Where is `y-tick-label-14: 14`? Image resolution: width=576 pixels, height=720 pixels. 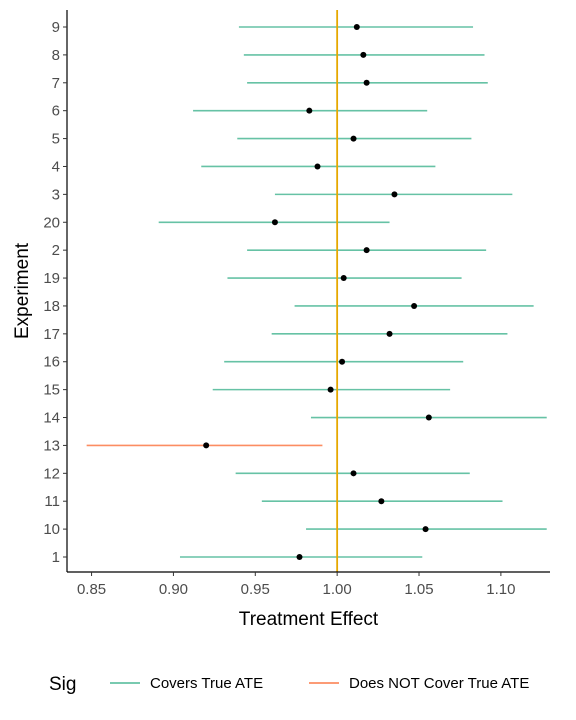 y-tick-label-14: 14 is located at coordinates (51, 418).